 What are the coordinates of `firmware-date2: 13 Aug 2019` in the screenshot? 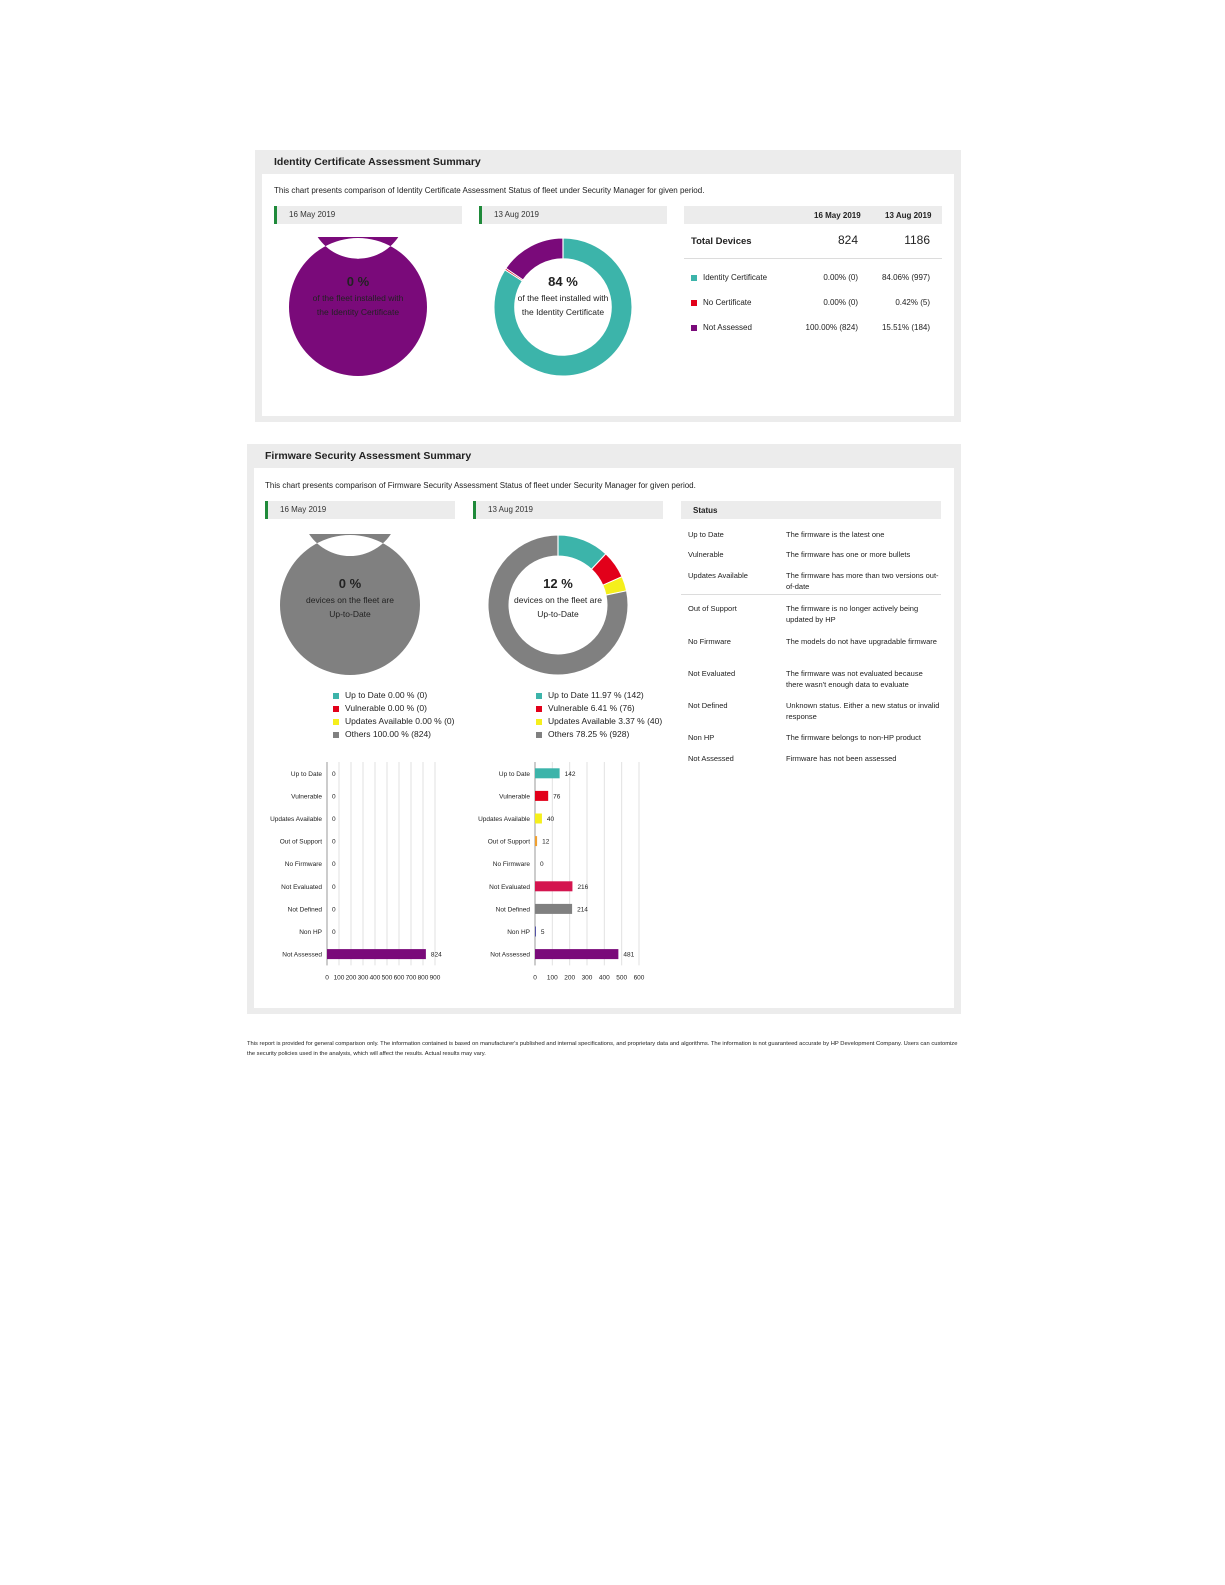 It's located at (568, 510).